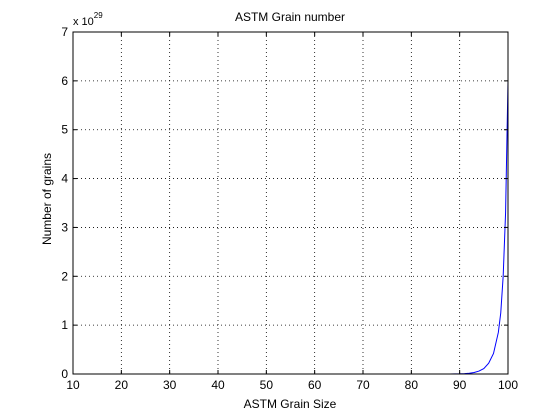 Image resolution: width=560 pixels, height=420 pixels. Describe the element at coordinates (460, 385) in the screenshot. I see `x-tick-label: 90` at that location.